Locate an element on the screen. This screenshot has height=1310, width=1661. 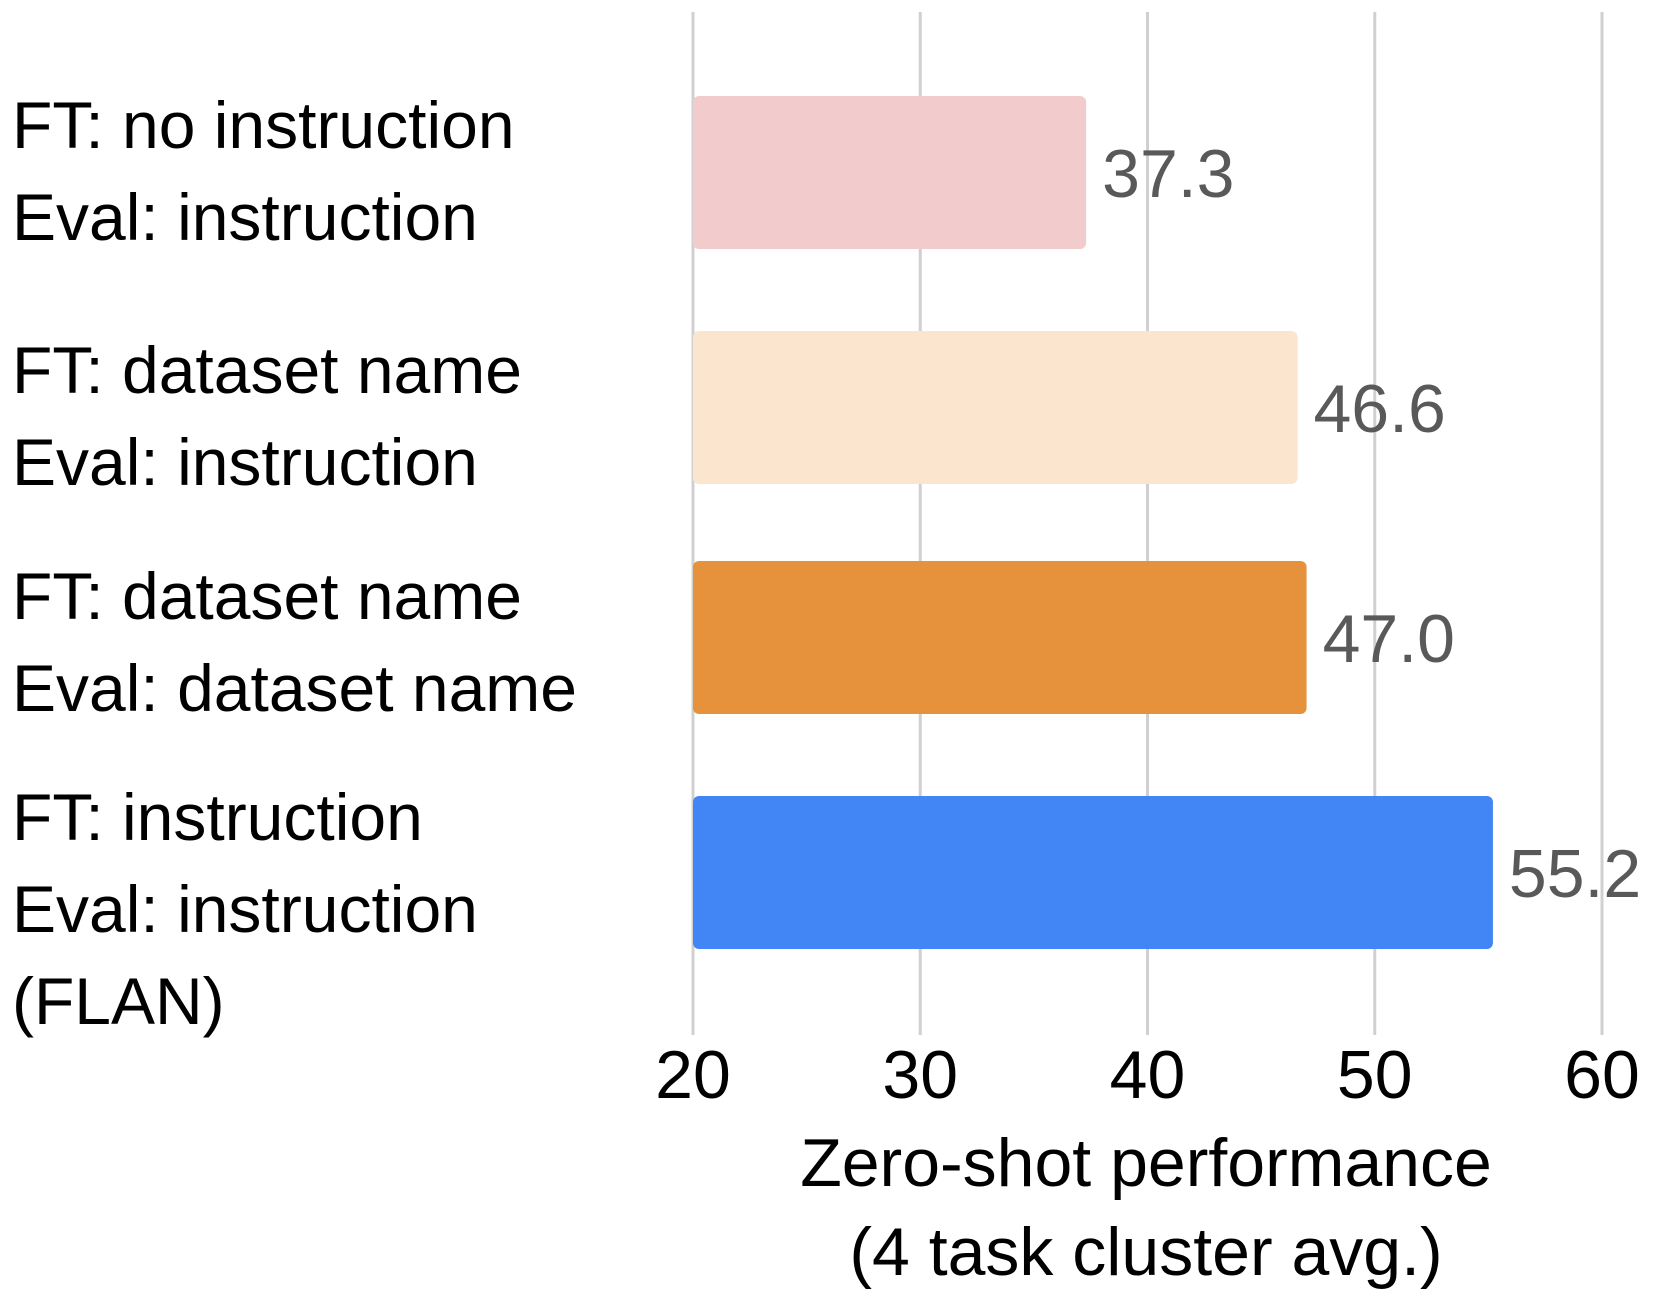
value-label-4: 55.2 is located at coordinates (1575, 874).